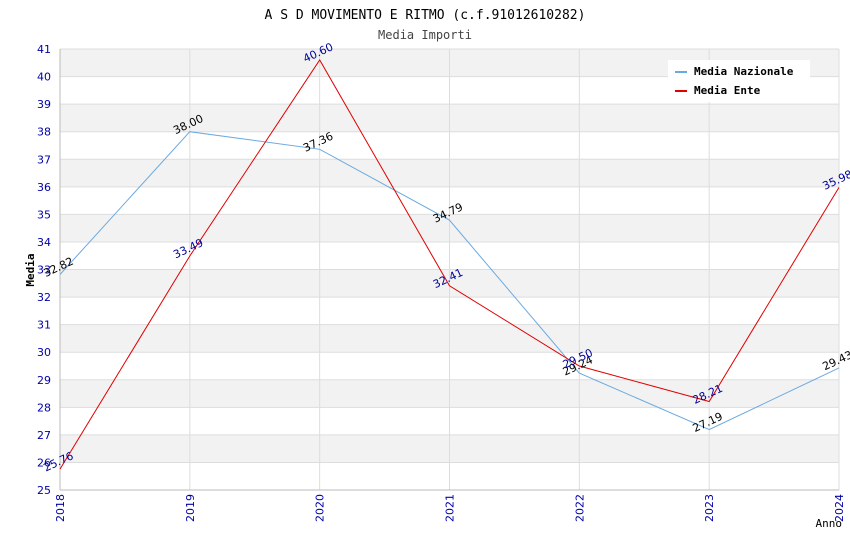 This screenshot has height=550, width=850. What do you see at coordinates (44, 159) in the screenshot?
I see `y-tick-label: 37` at bounding box center [44, 159].